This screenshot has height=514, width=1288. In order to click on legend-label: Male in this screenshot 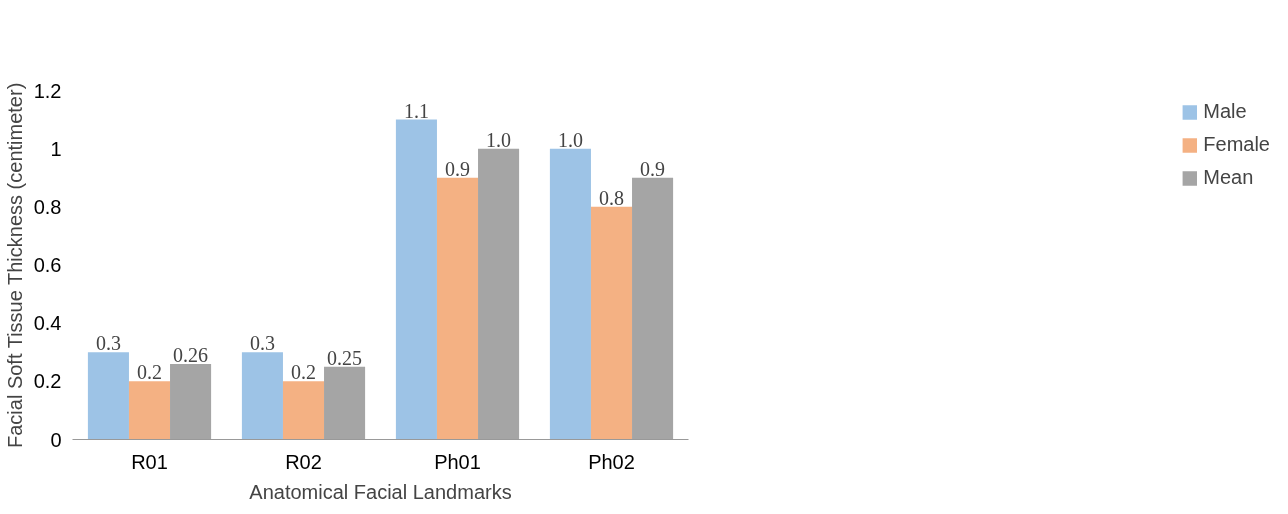, I will do `click(1225, 111)`.